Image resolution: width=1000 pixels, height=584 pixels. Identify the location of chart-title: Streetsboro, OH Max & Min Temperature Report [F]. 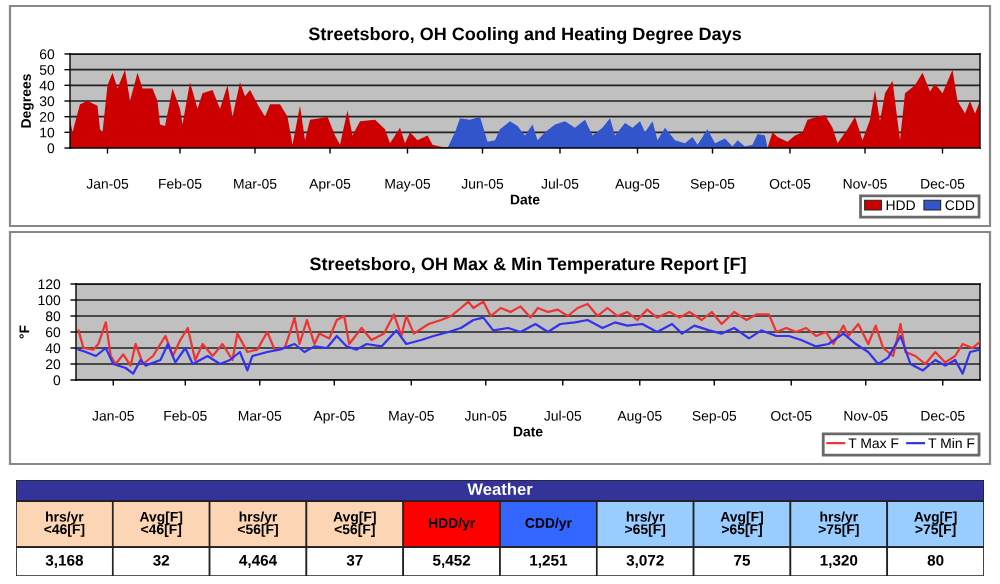
(527, 265).